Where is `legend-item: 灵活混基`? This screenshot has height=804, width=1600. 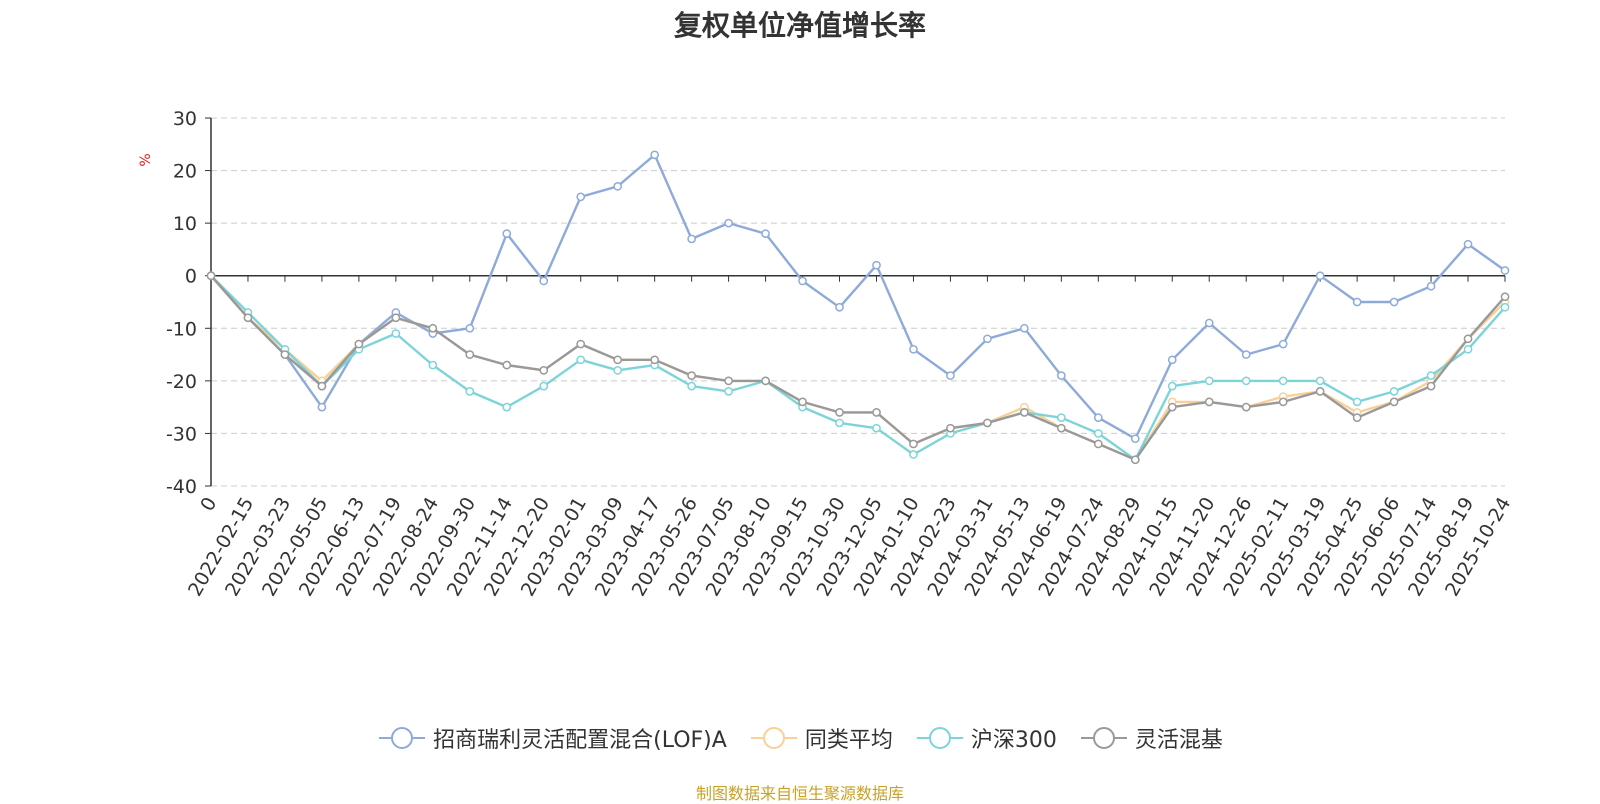
legend-item: 灵活混基 is located at coordinates (1151, 738).